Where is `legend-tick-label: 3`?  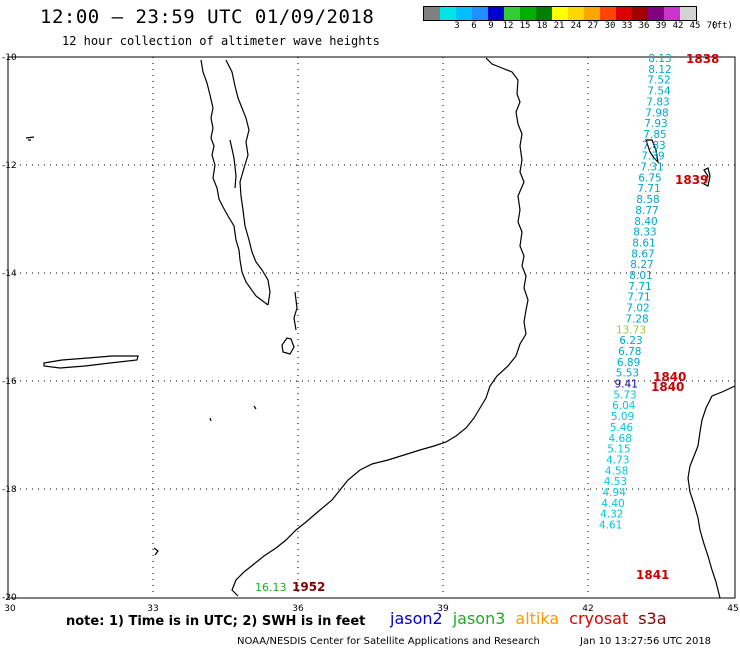
legend-tick-label: 3 is located at coordinates (457, 26).